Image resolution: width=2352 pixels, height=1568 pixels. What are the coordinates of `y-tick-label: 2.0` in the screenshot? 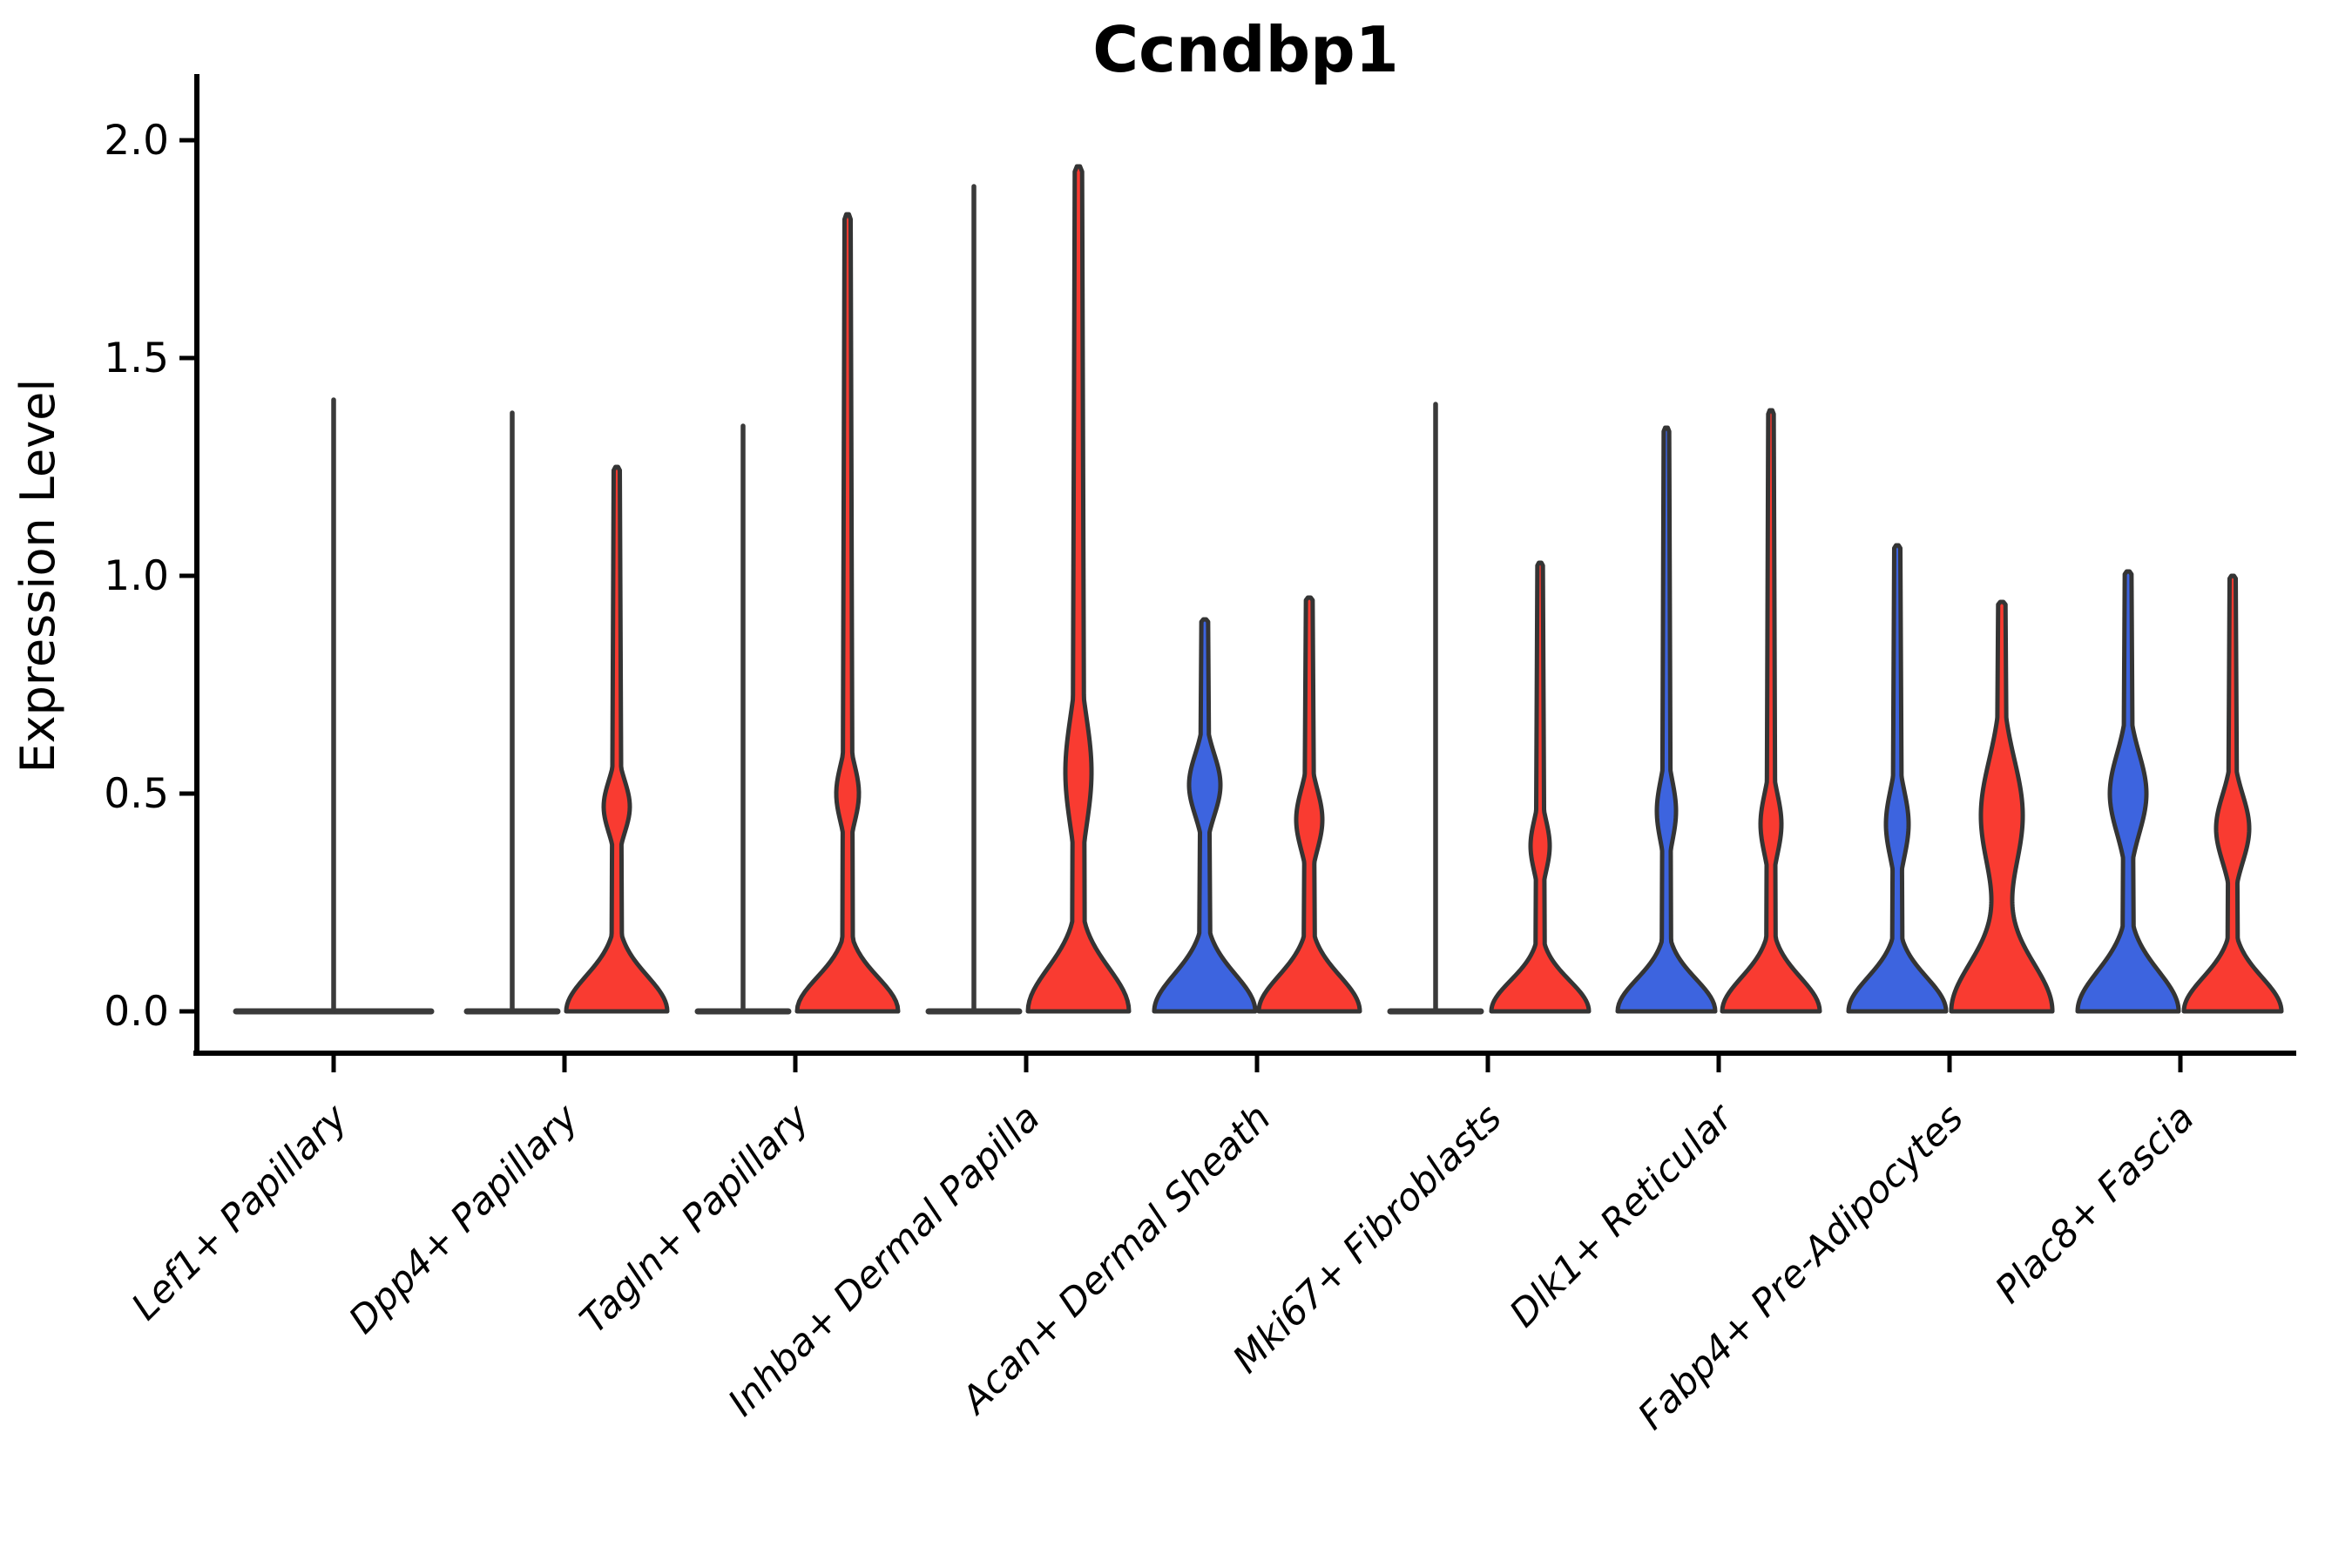 It's located at (136, 141).